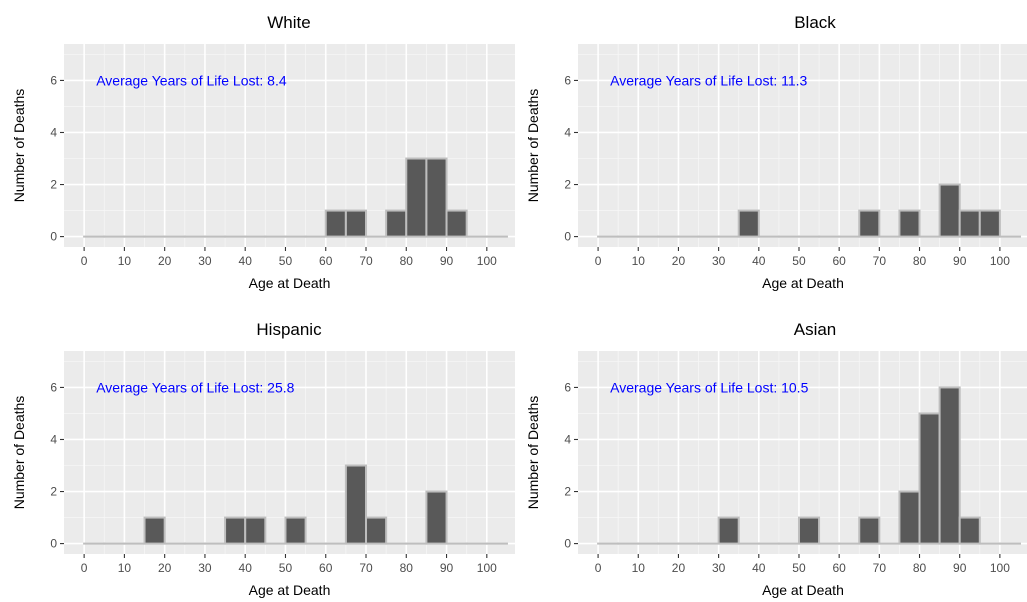 This screenshot has width=1027, height=602. What do you see at coordinates (709, 387) in the screenshot?
I see `annotation-label: Average Years of Life Lost: 10.5` at bounding box center [709, 387].